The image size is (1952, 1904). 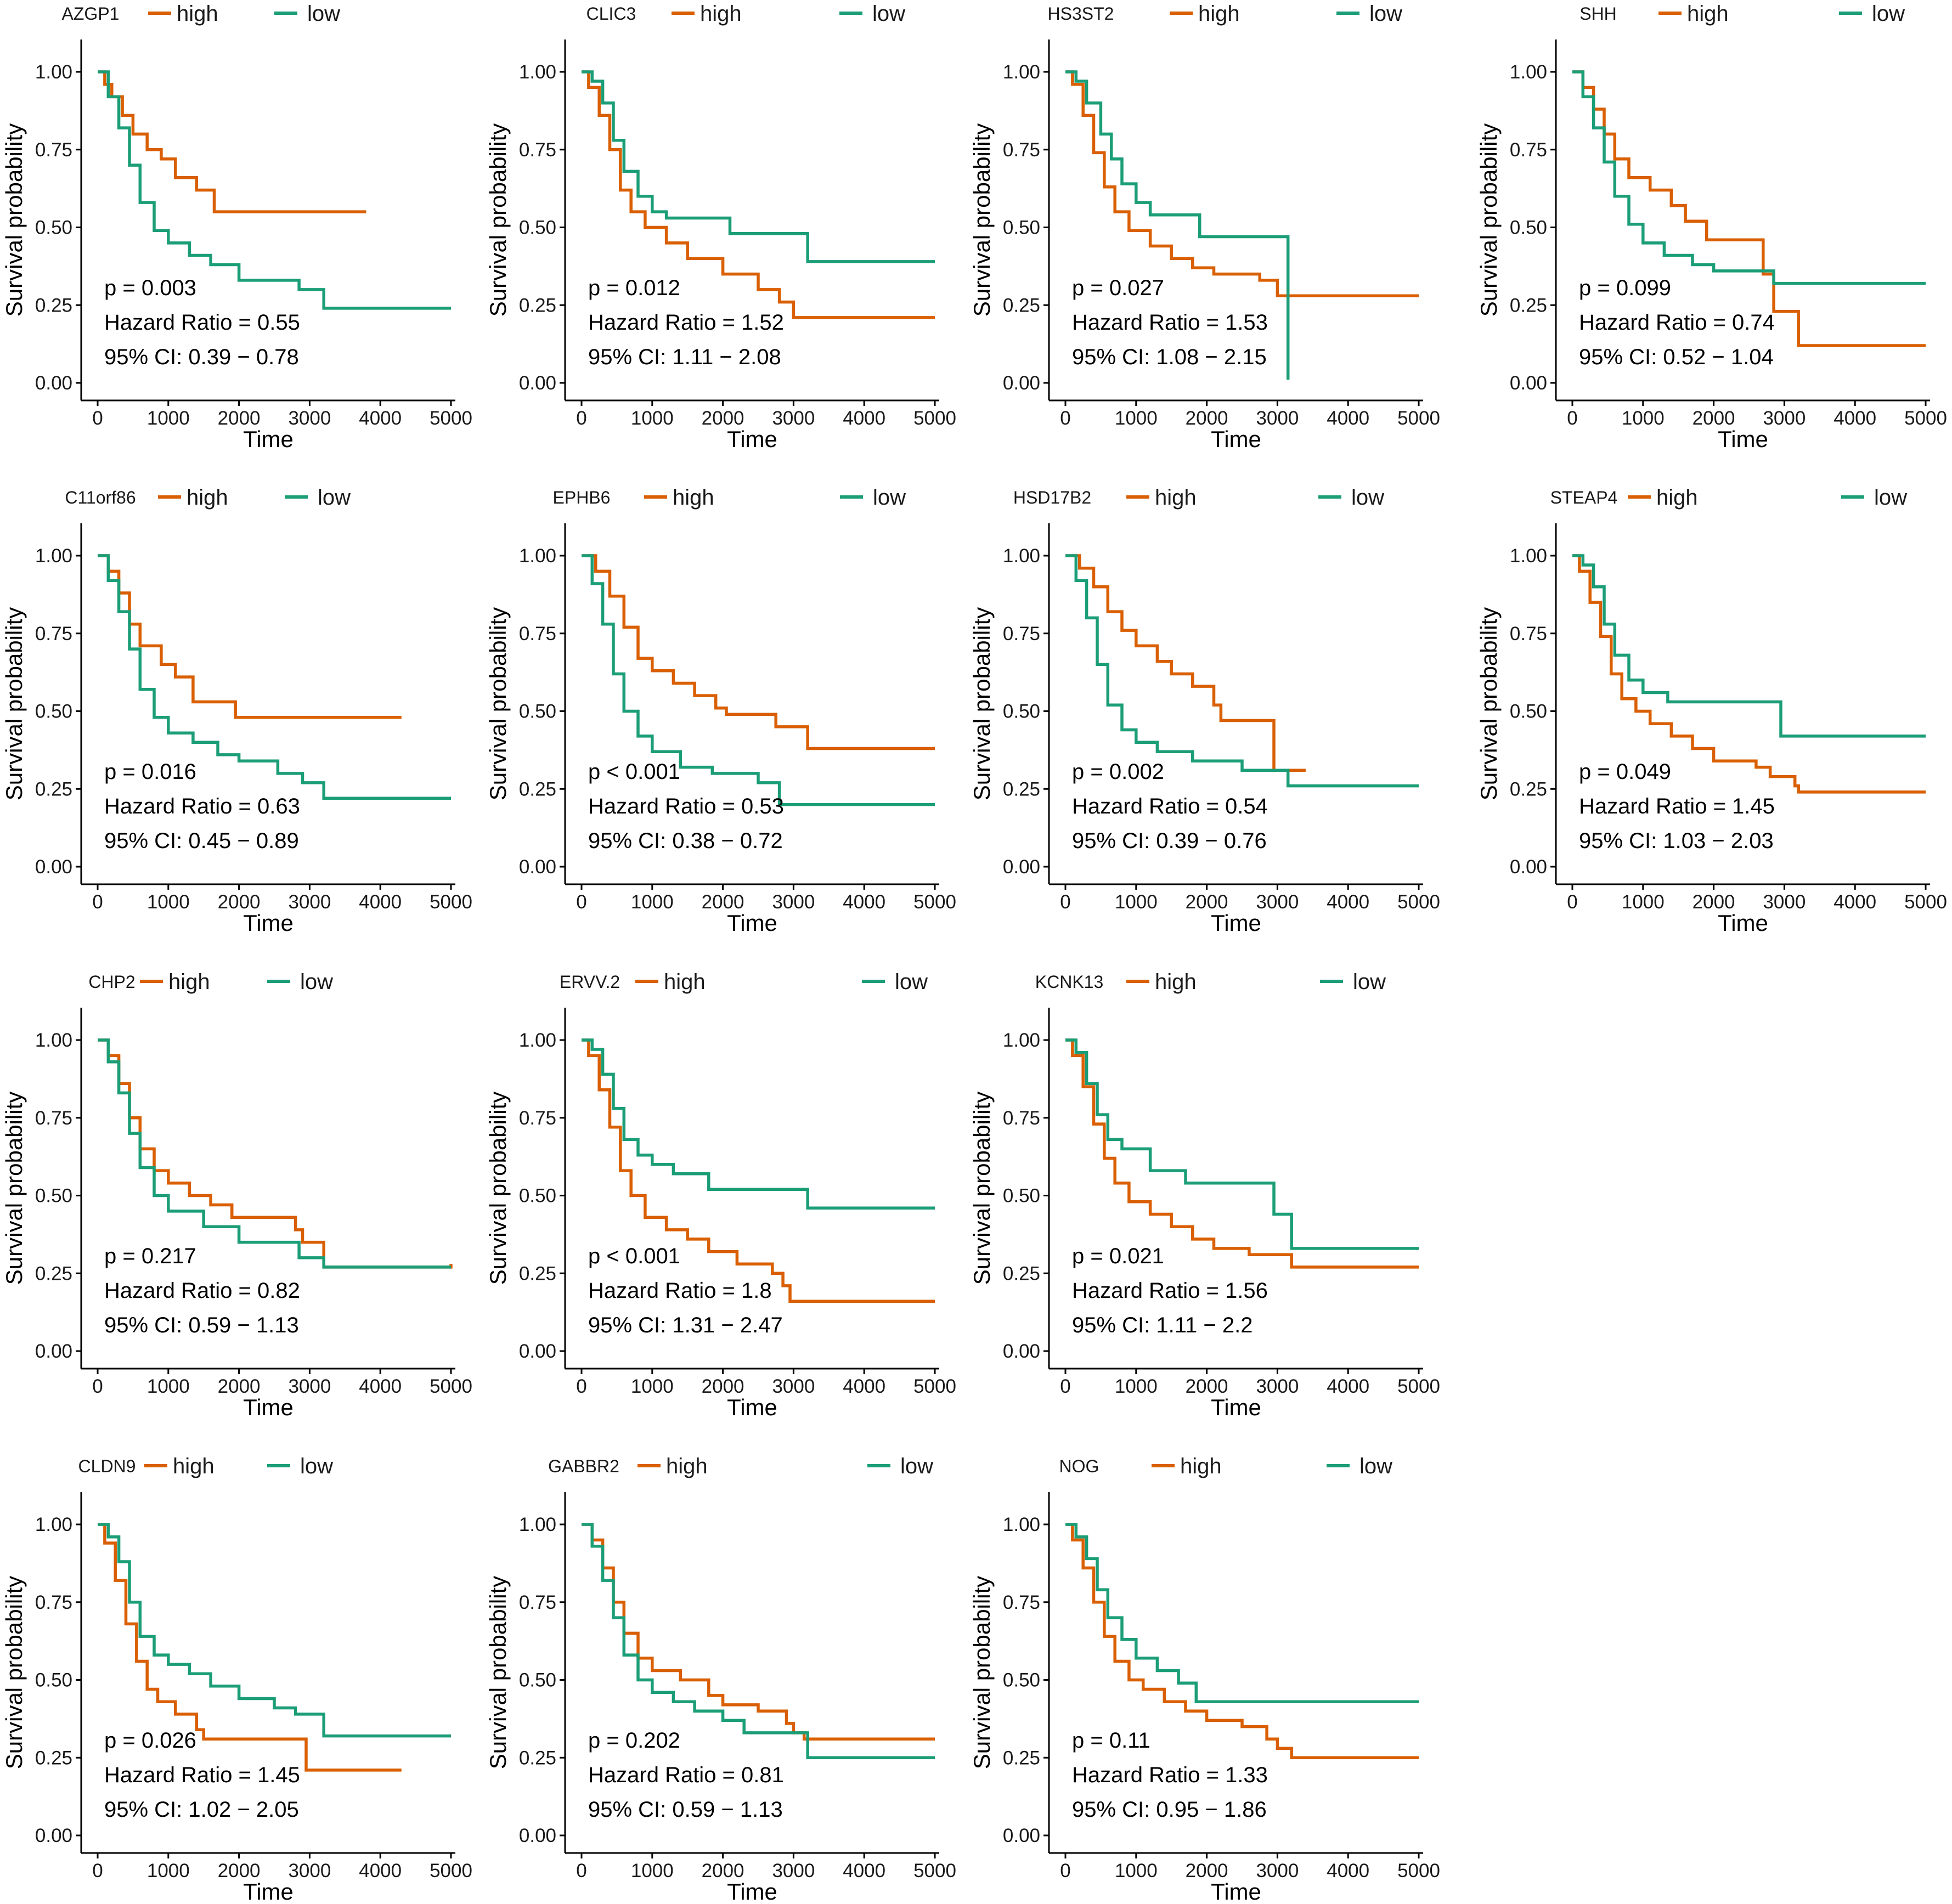 I want to click on legend-gene-label: CLDN9, so click(x=107, y=1466).